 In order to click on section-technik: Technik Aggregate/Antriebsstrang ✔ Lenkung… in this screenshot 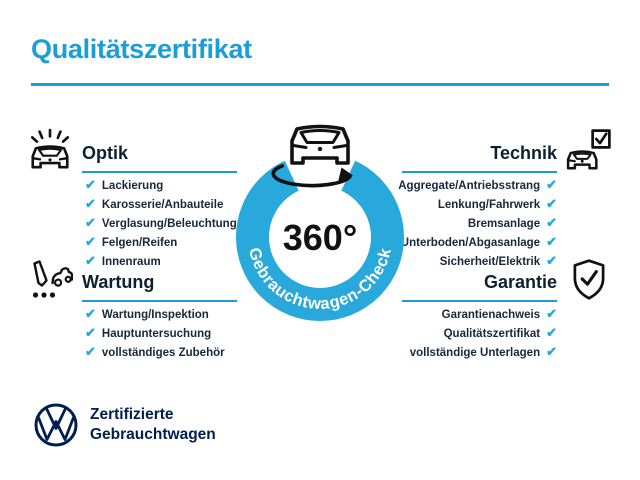, I will do `click(505, 198)`.